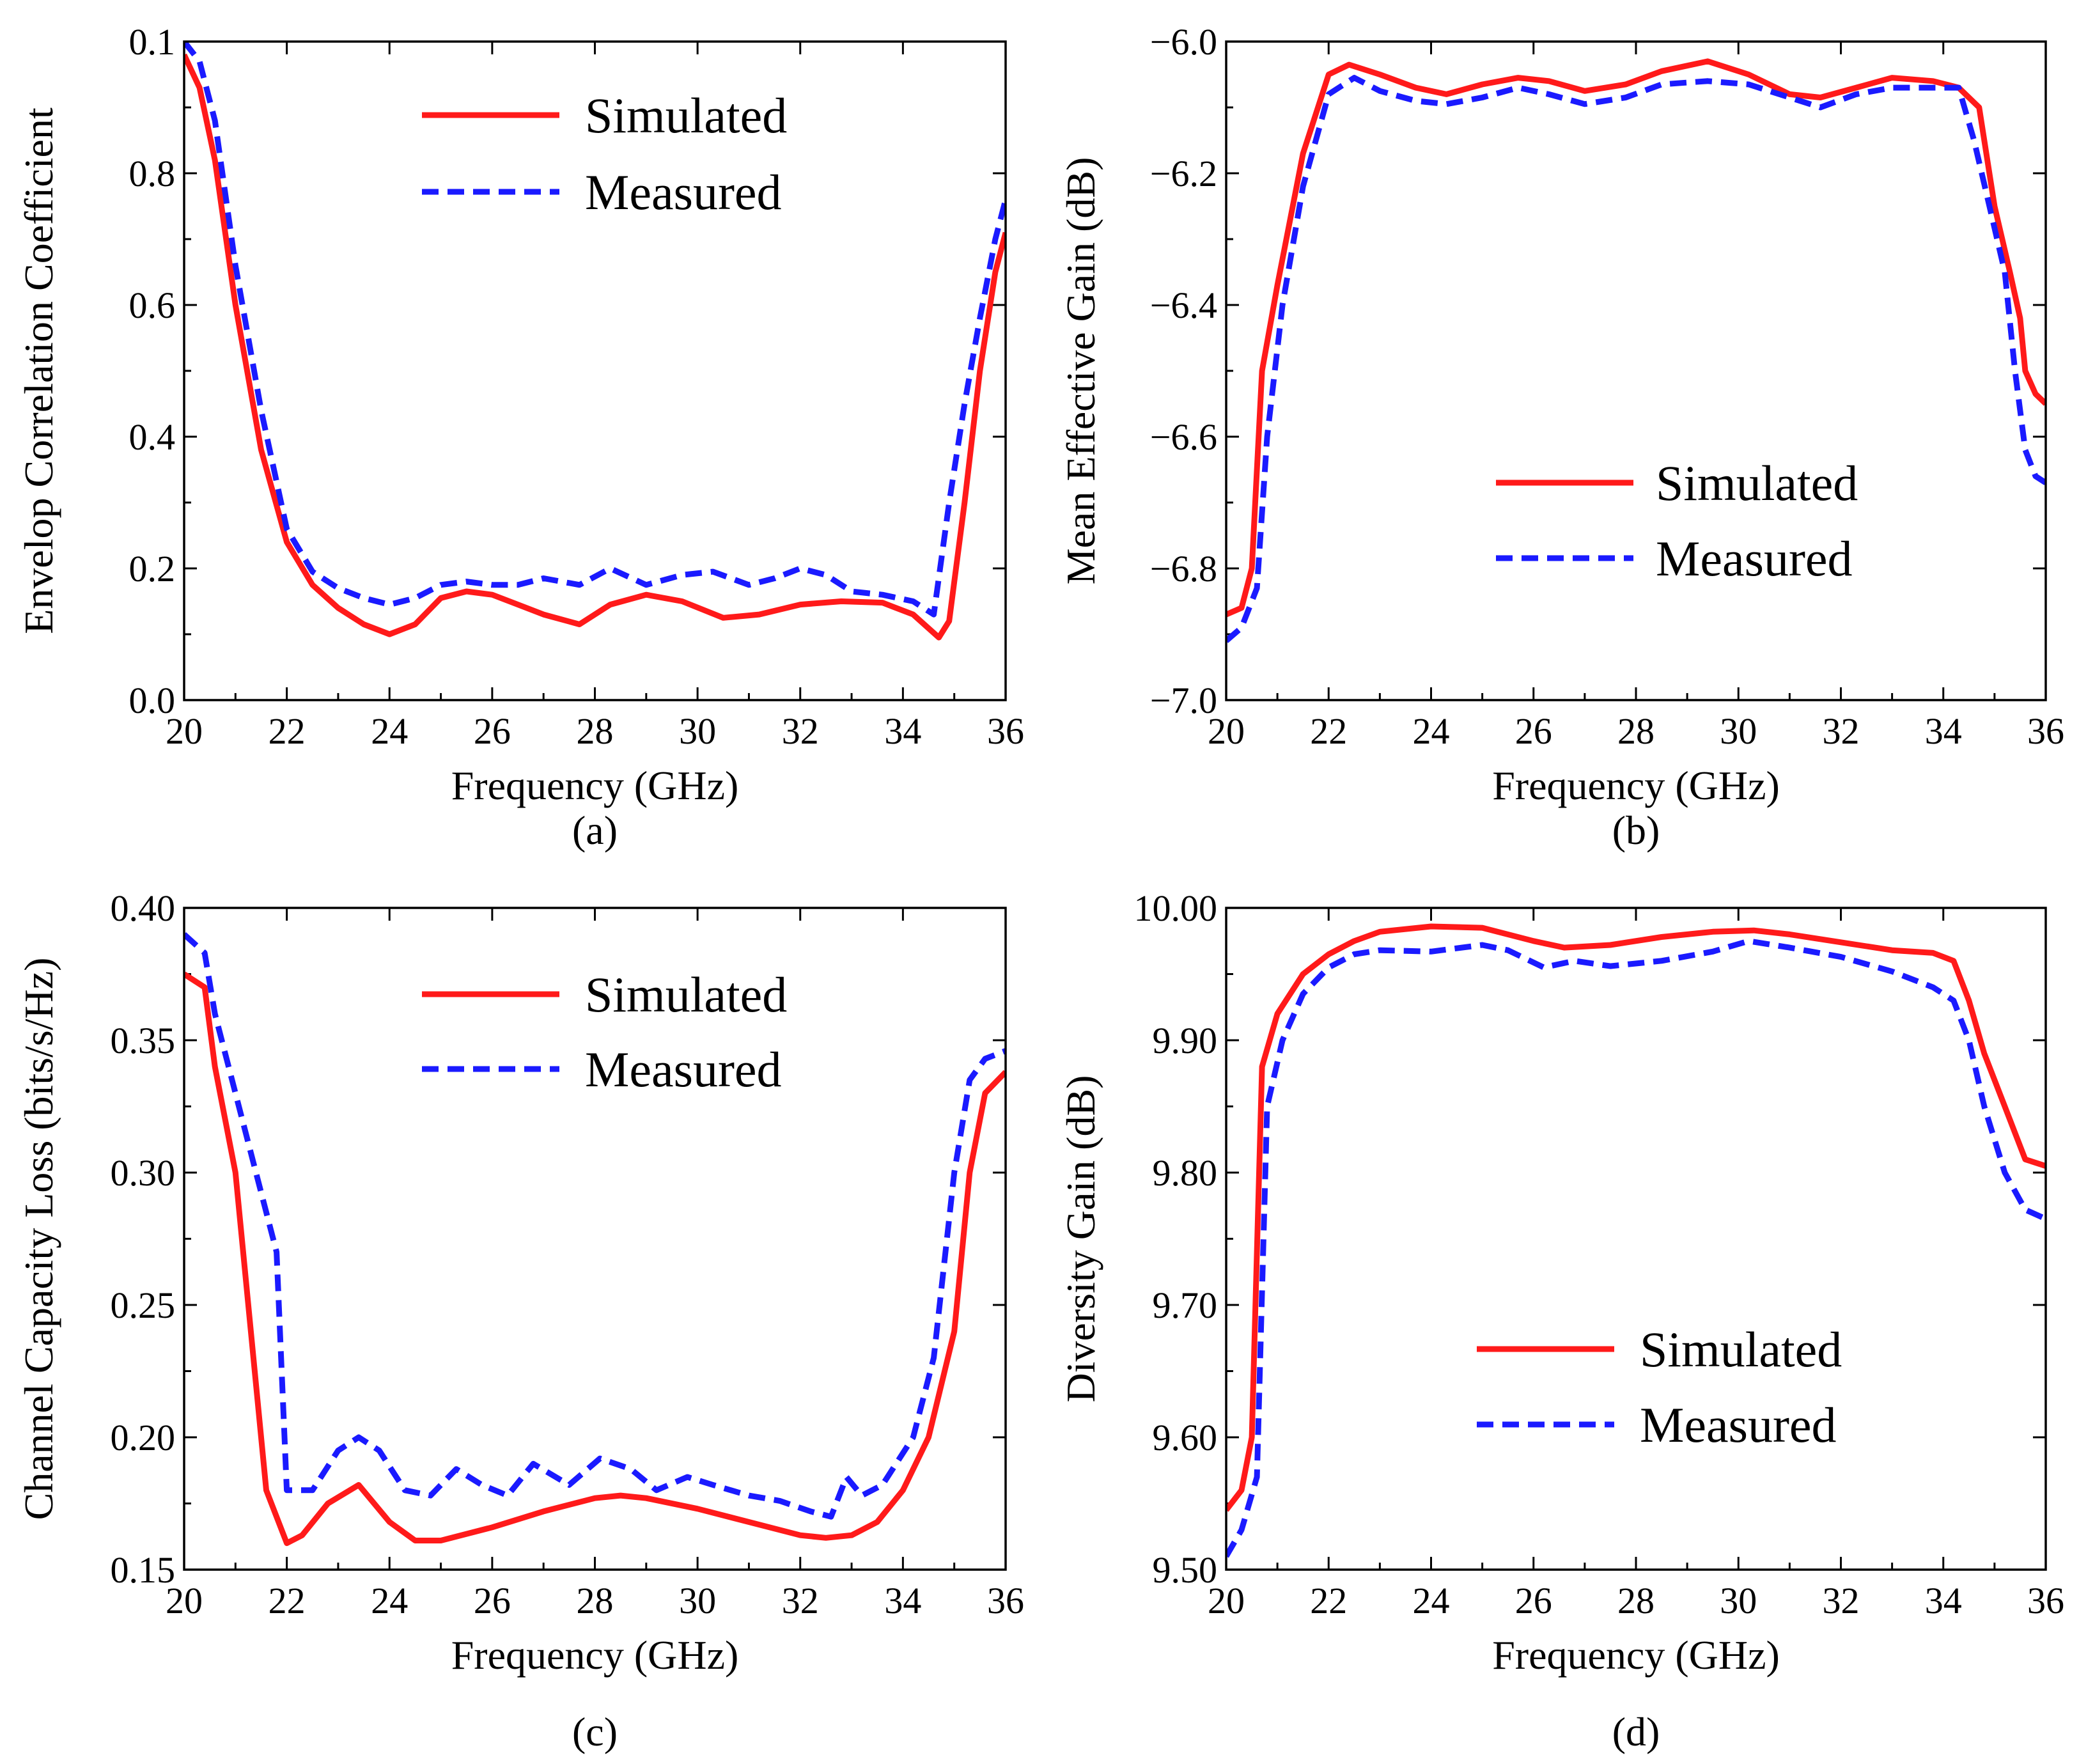 The width and height of the screenshot is (2079, 1764). I want to click on y-tick-label: 0.20, so click(143, 1437).